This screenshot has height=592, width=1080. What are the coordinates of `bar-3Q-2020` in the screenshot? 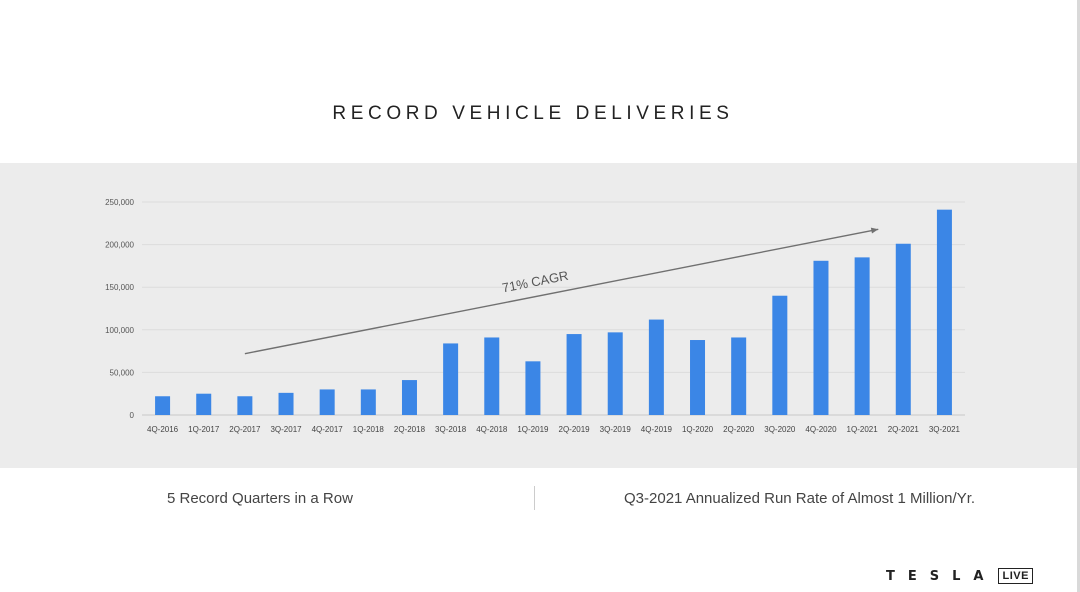 It's located at (780, 355).